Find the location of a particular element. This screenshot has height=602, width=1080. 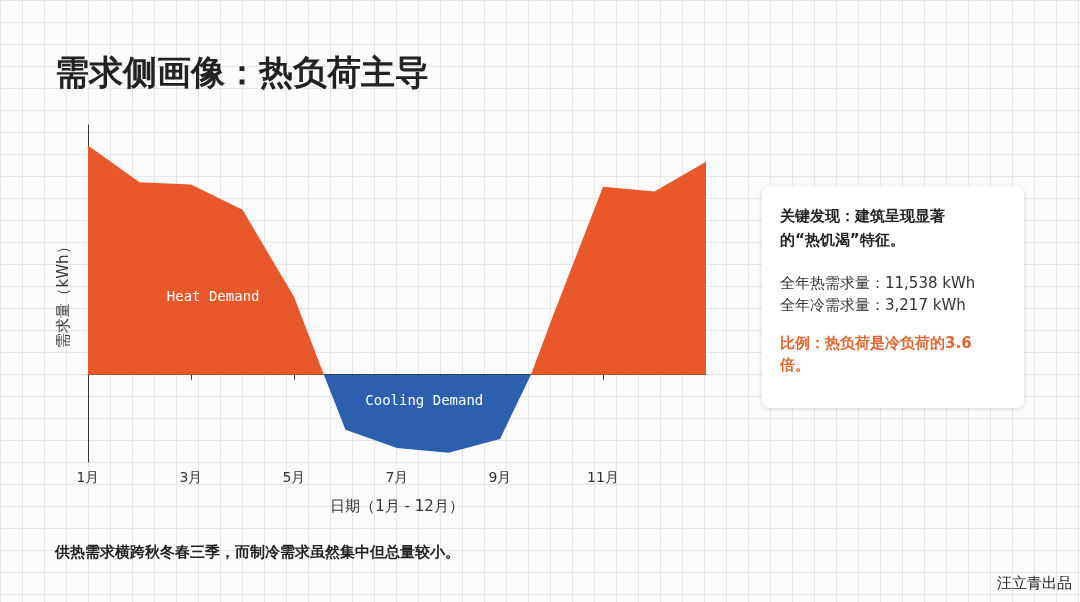

text: 汪立青出品 is located at coordinates (1034, 583).